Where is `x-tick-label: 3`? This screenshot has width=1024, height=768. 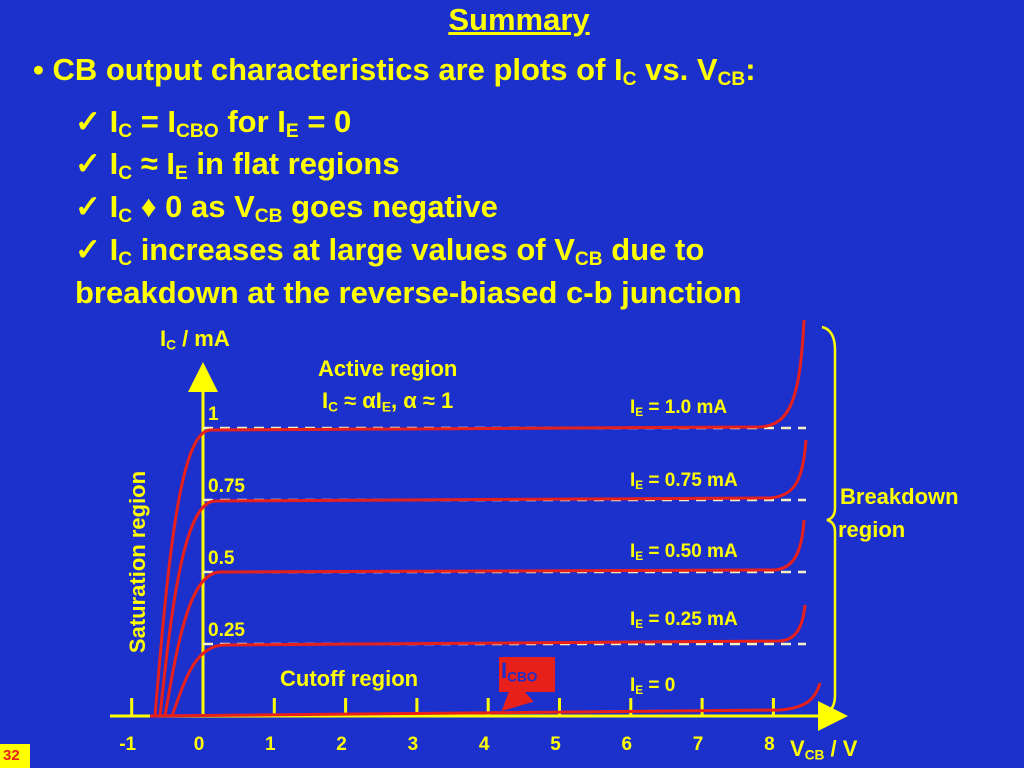
x-tick-label: 3 is located at coordinates (413, 744).